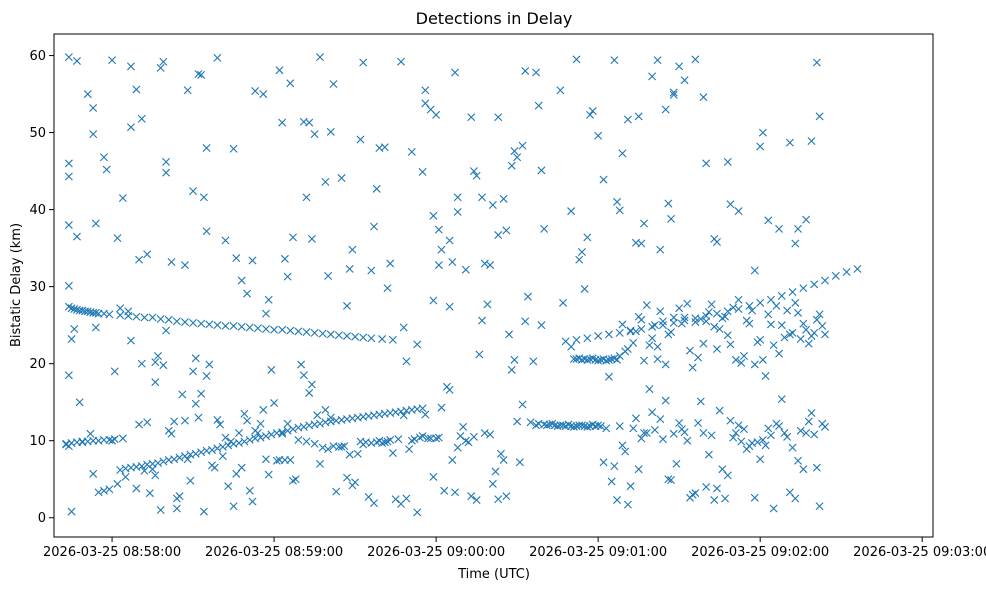 The height and width of the screenshot is (590, 986). I want to click on data-point-track-lower, so click(179, 457).